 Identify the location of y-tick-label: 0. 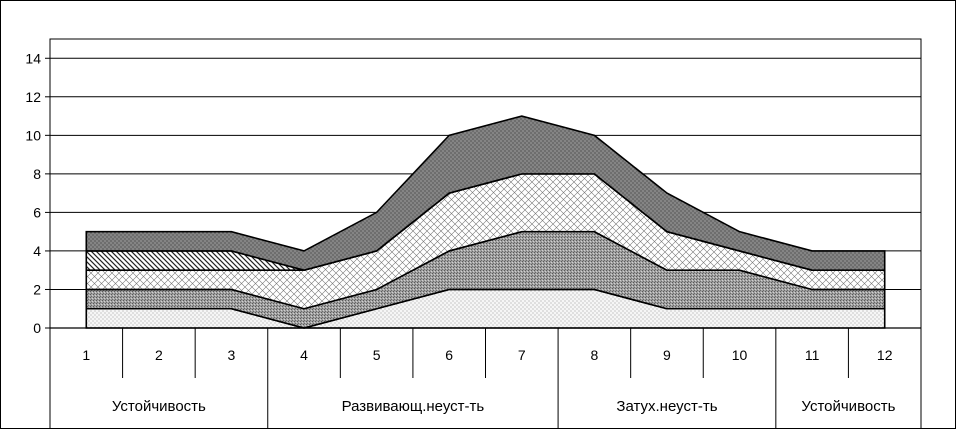
(37, 328).